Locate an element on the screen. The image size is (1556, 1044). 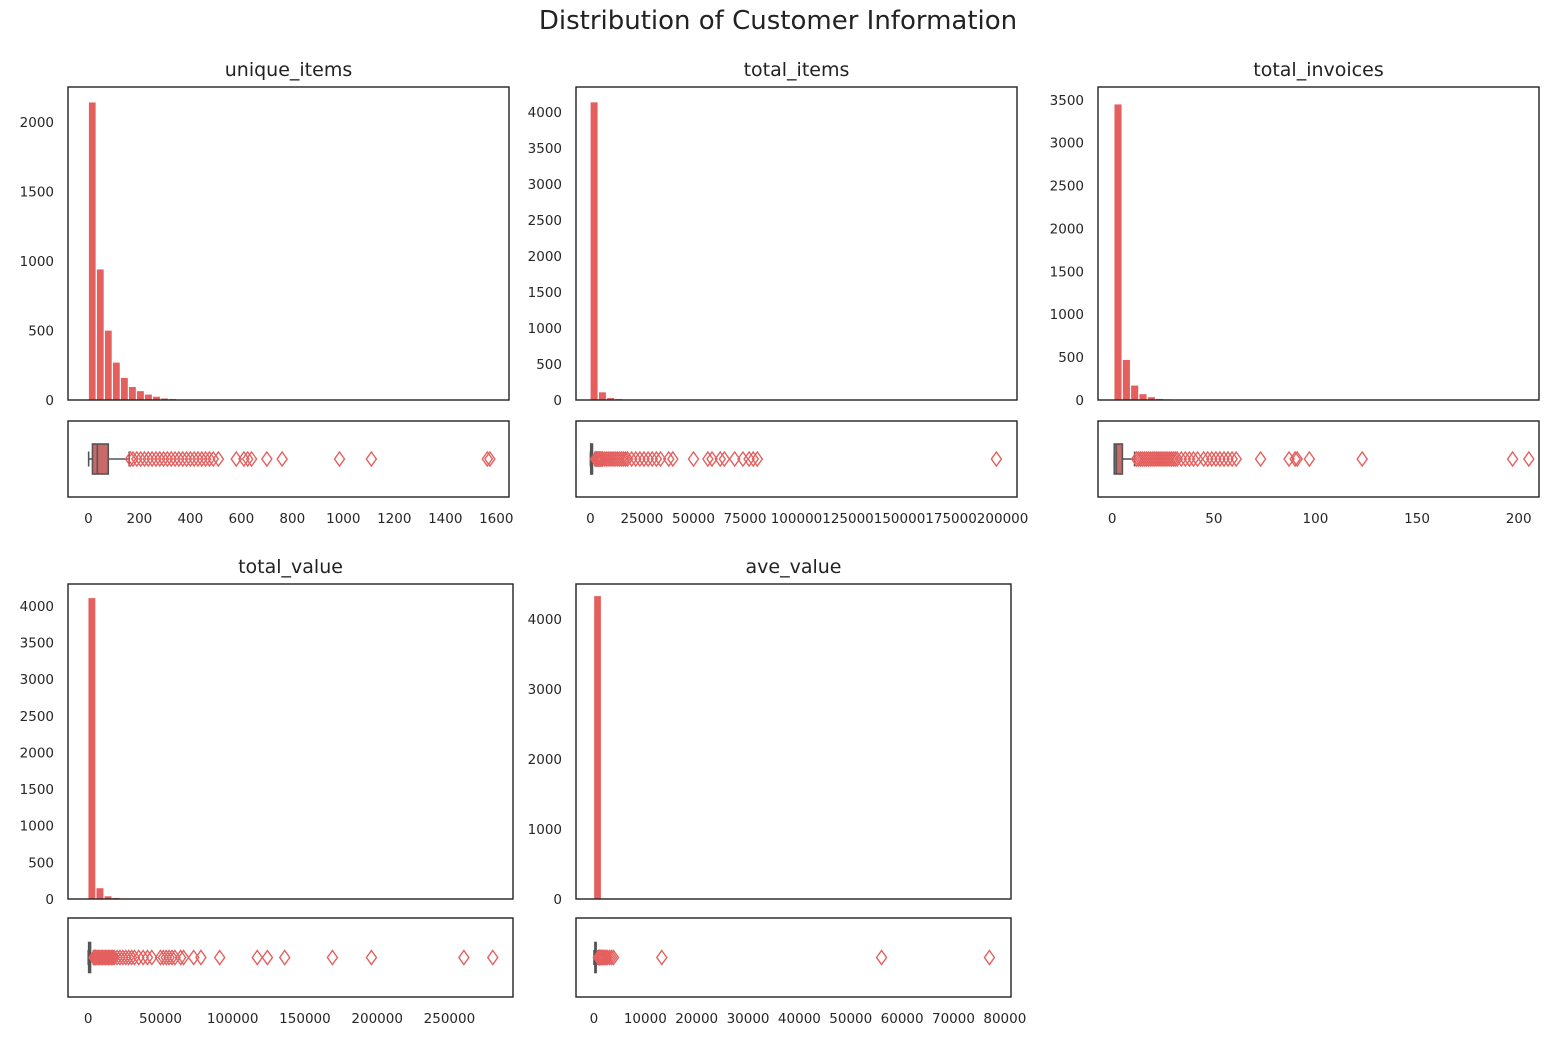
x-tick-label: 1600 is located at coordinates (496, 519).